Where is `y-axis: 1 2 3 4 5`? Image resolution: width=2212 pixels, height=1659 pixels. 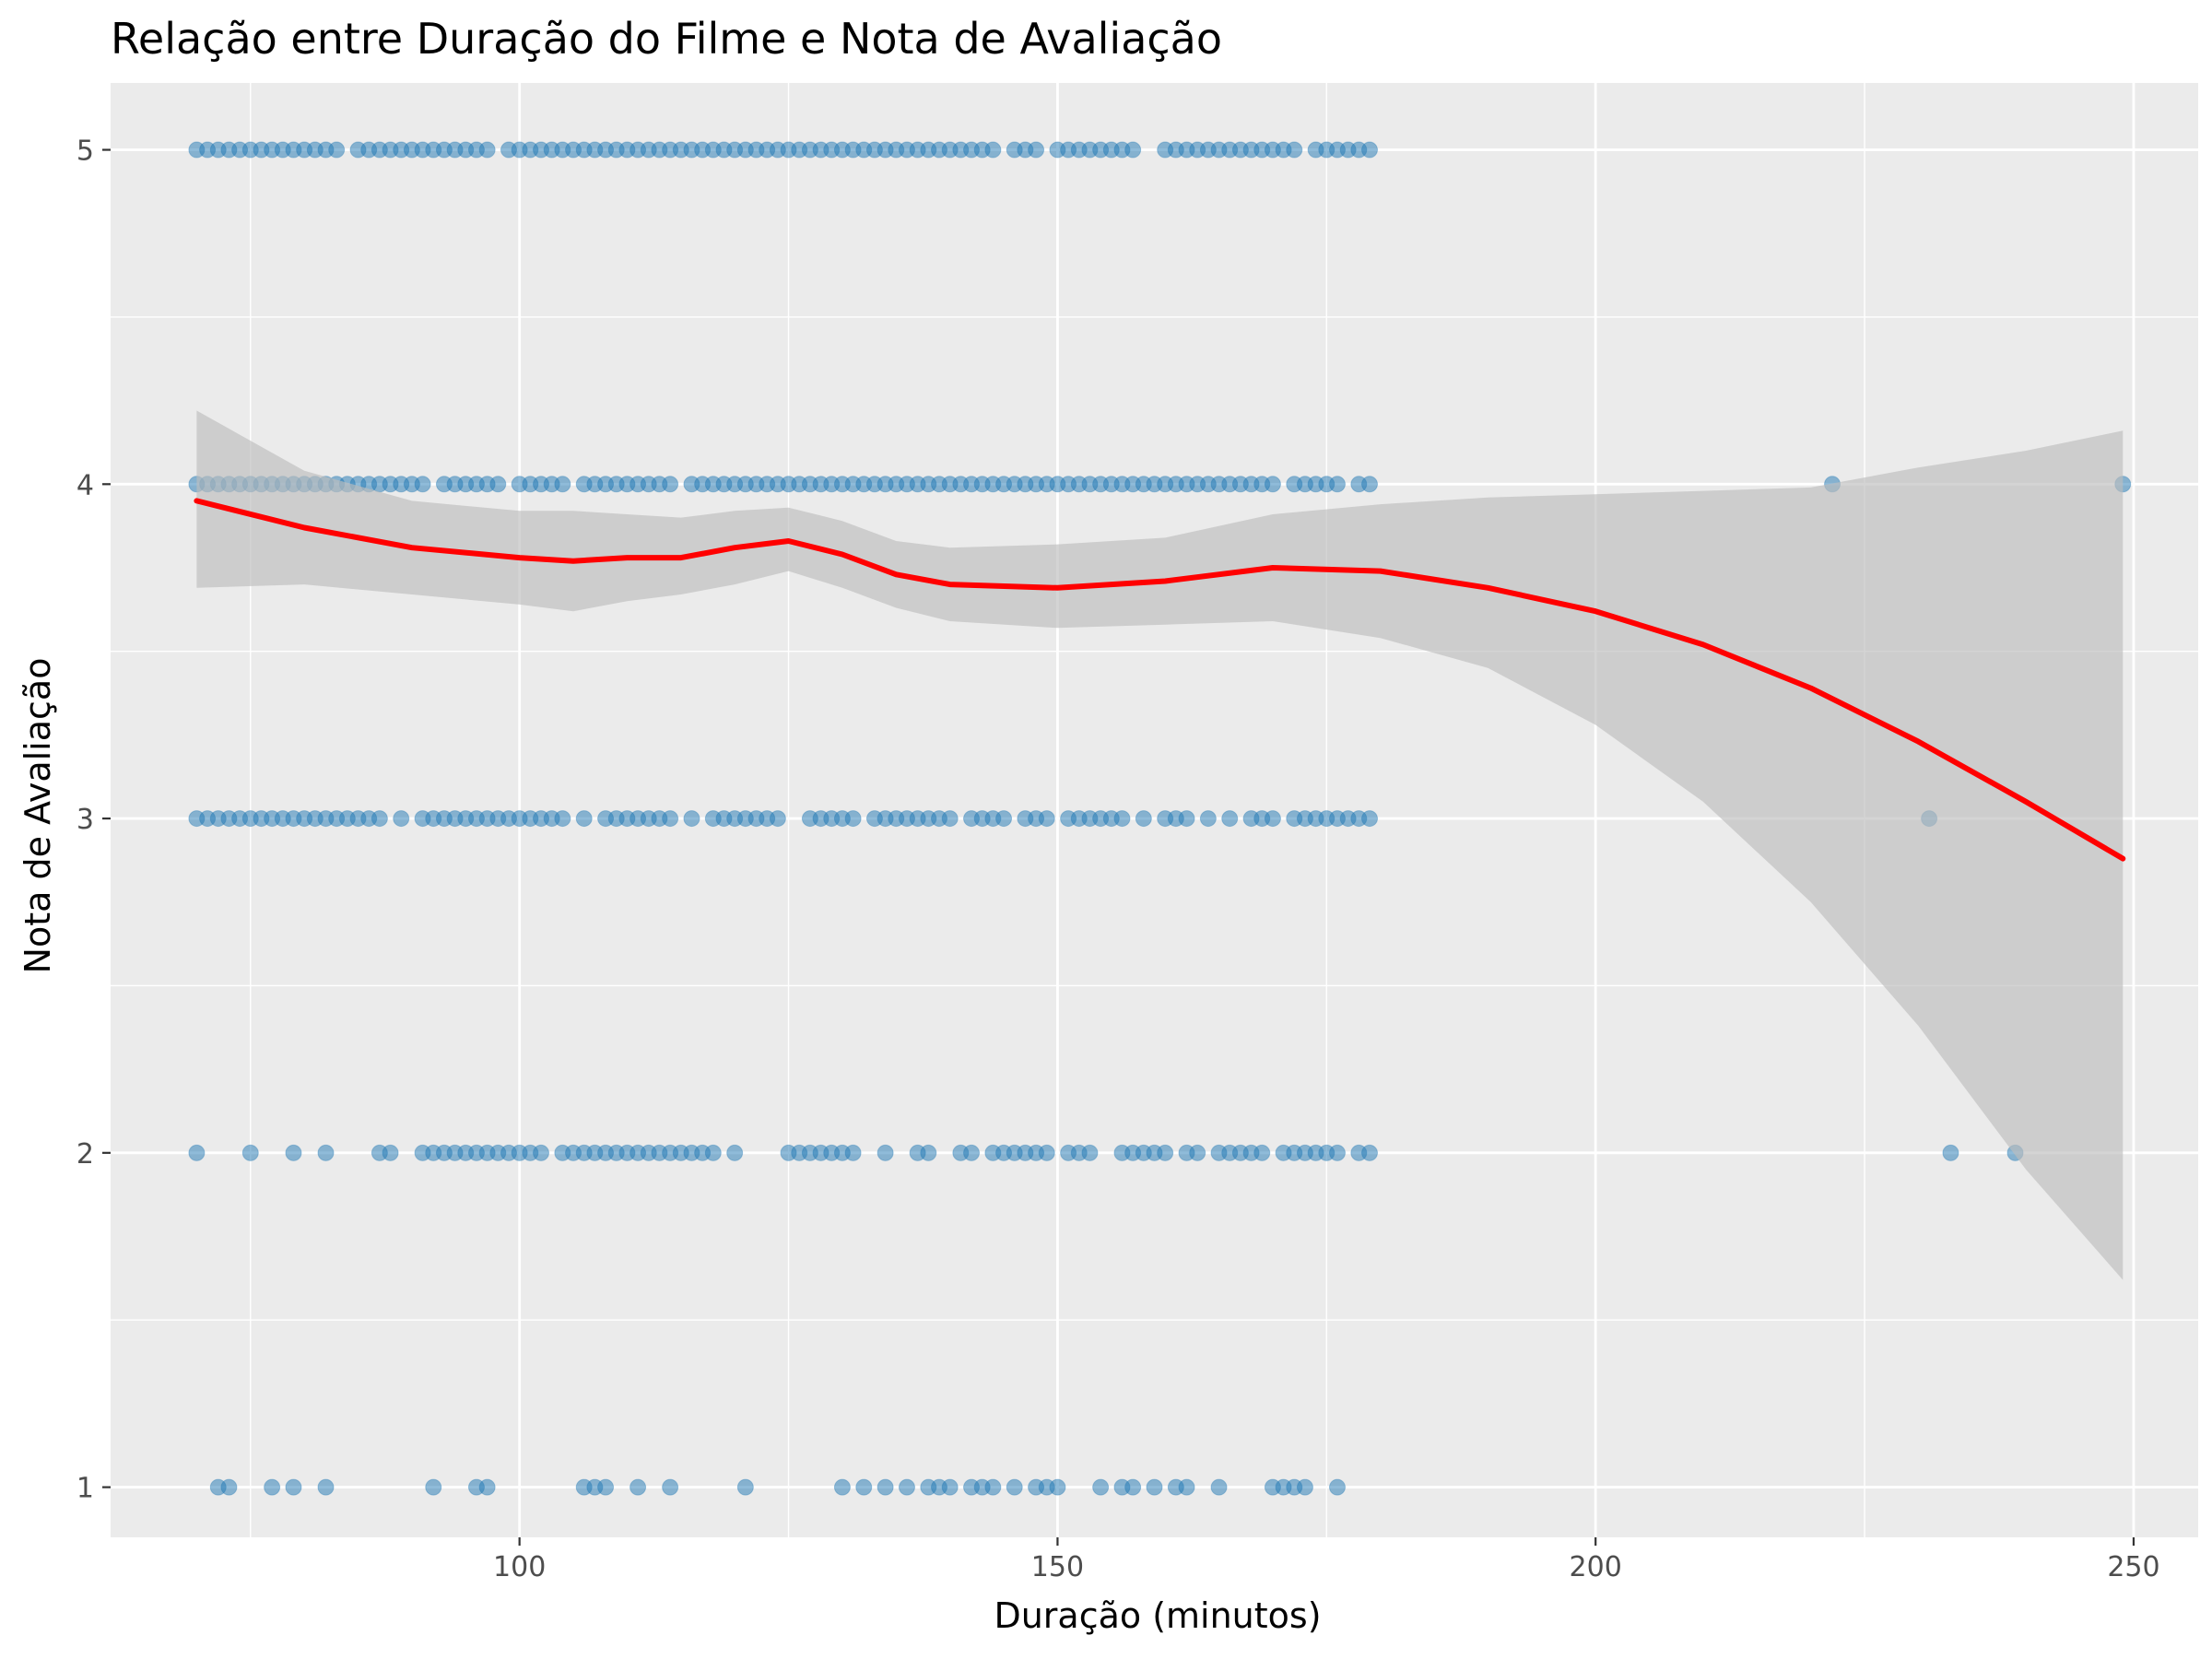 y-axis: 1 2 3 4 5 is located at coordinates (93, 820).